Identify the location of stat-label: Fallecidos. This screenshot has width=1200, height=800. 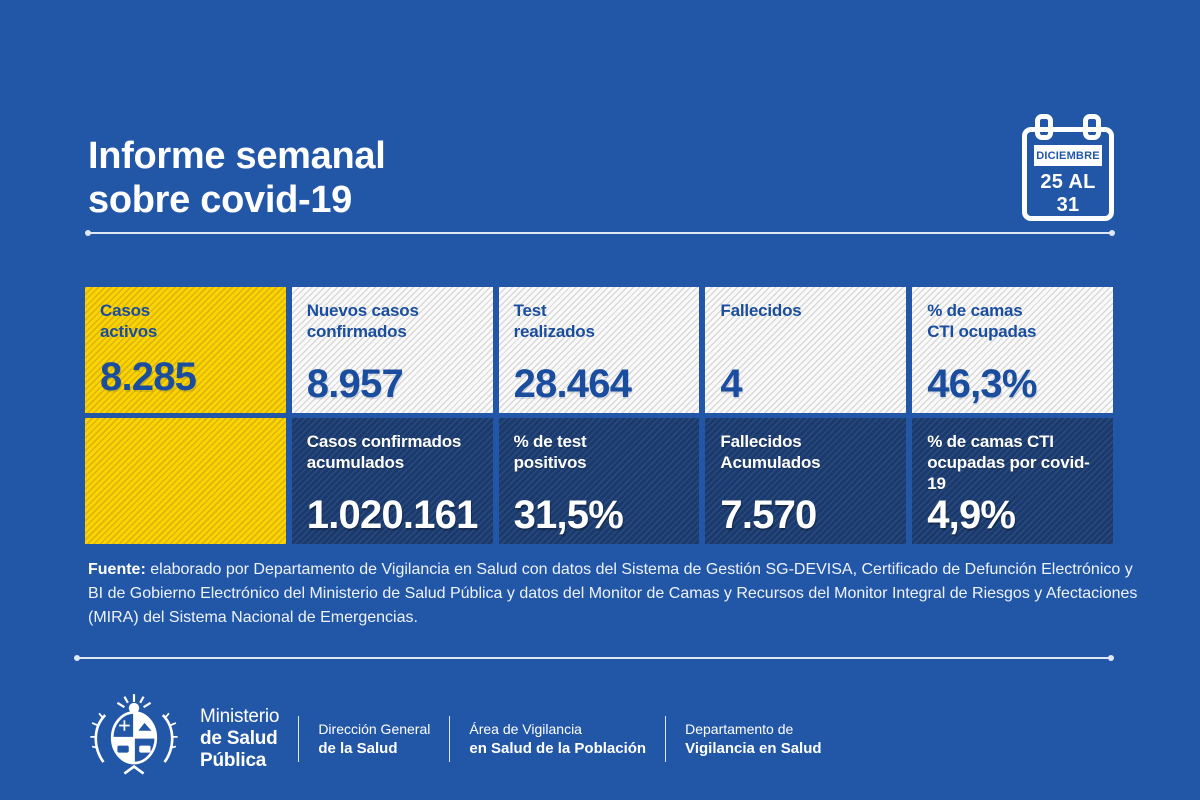
(761, 310).